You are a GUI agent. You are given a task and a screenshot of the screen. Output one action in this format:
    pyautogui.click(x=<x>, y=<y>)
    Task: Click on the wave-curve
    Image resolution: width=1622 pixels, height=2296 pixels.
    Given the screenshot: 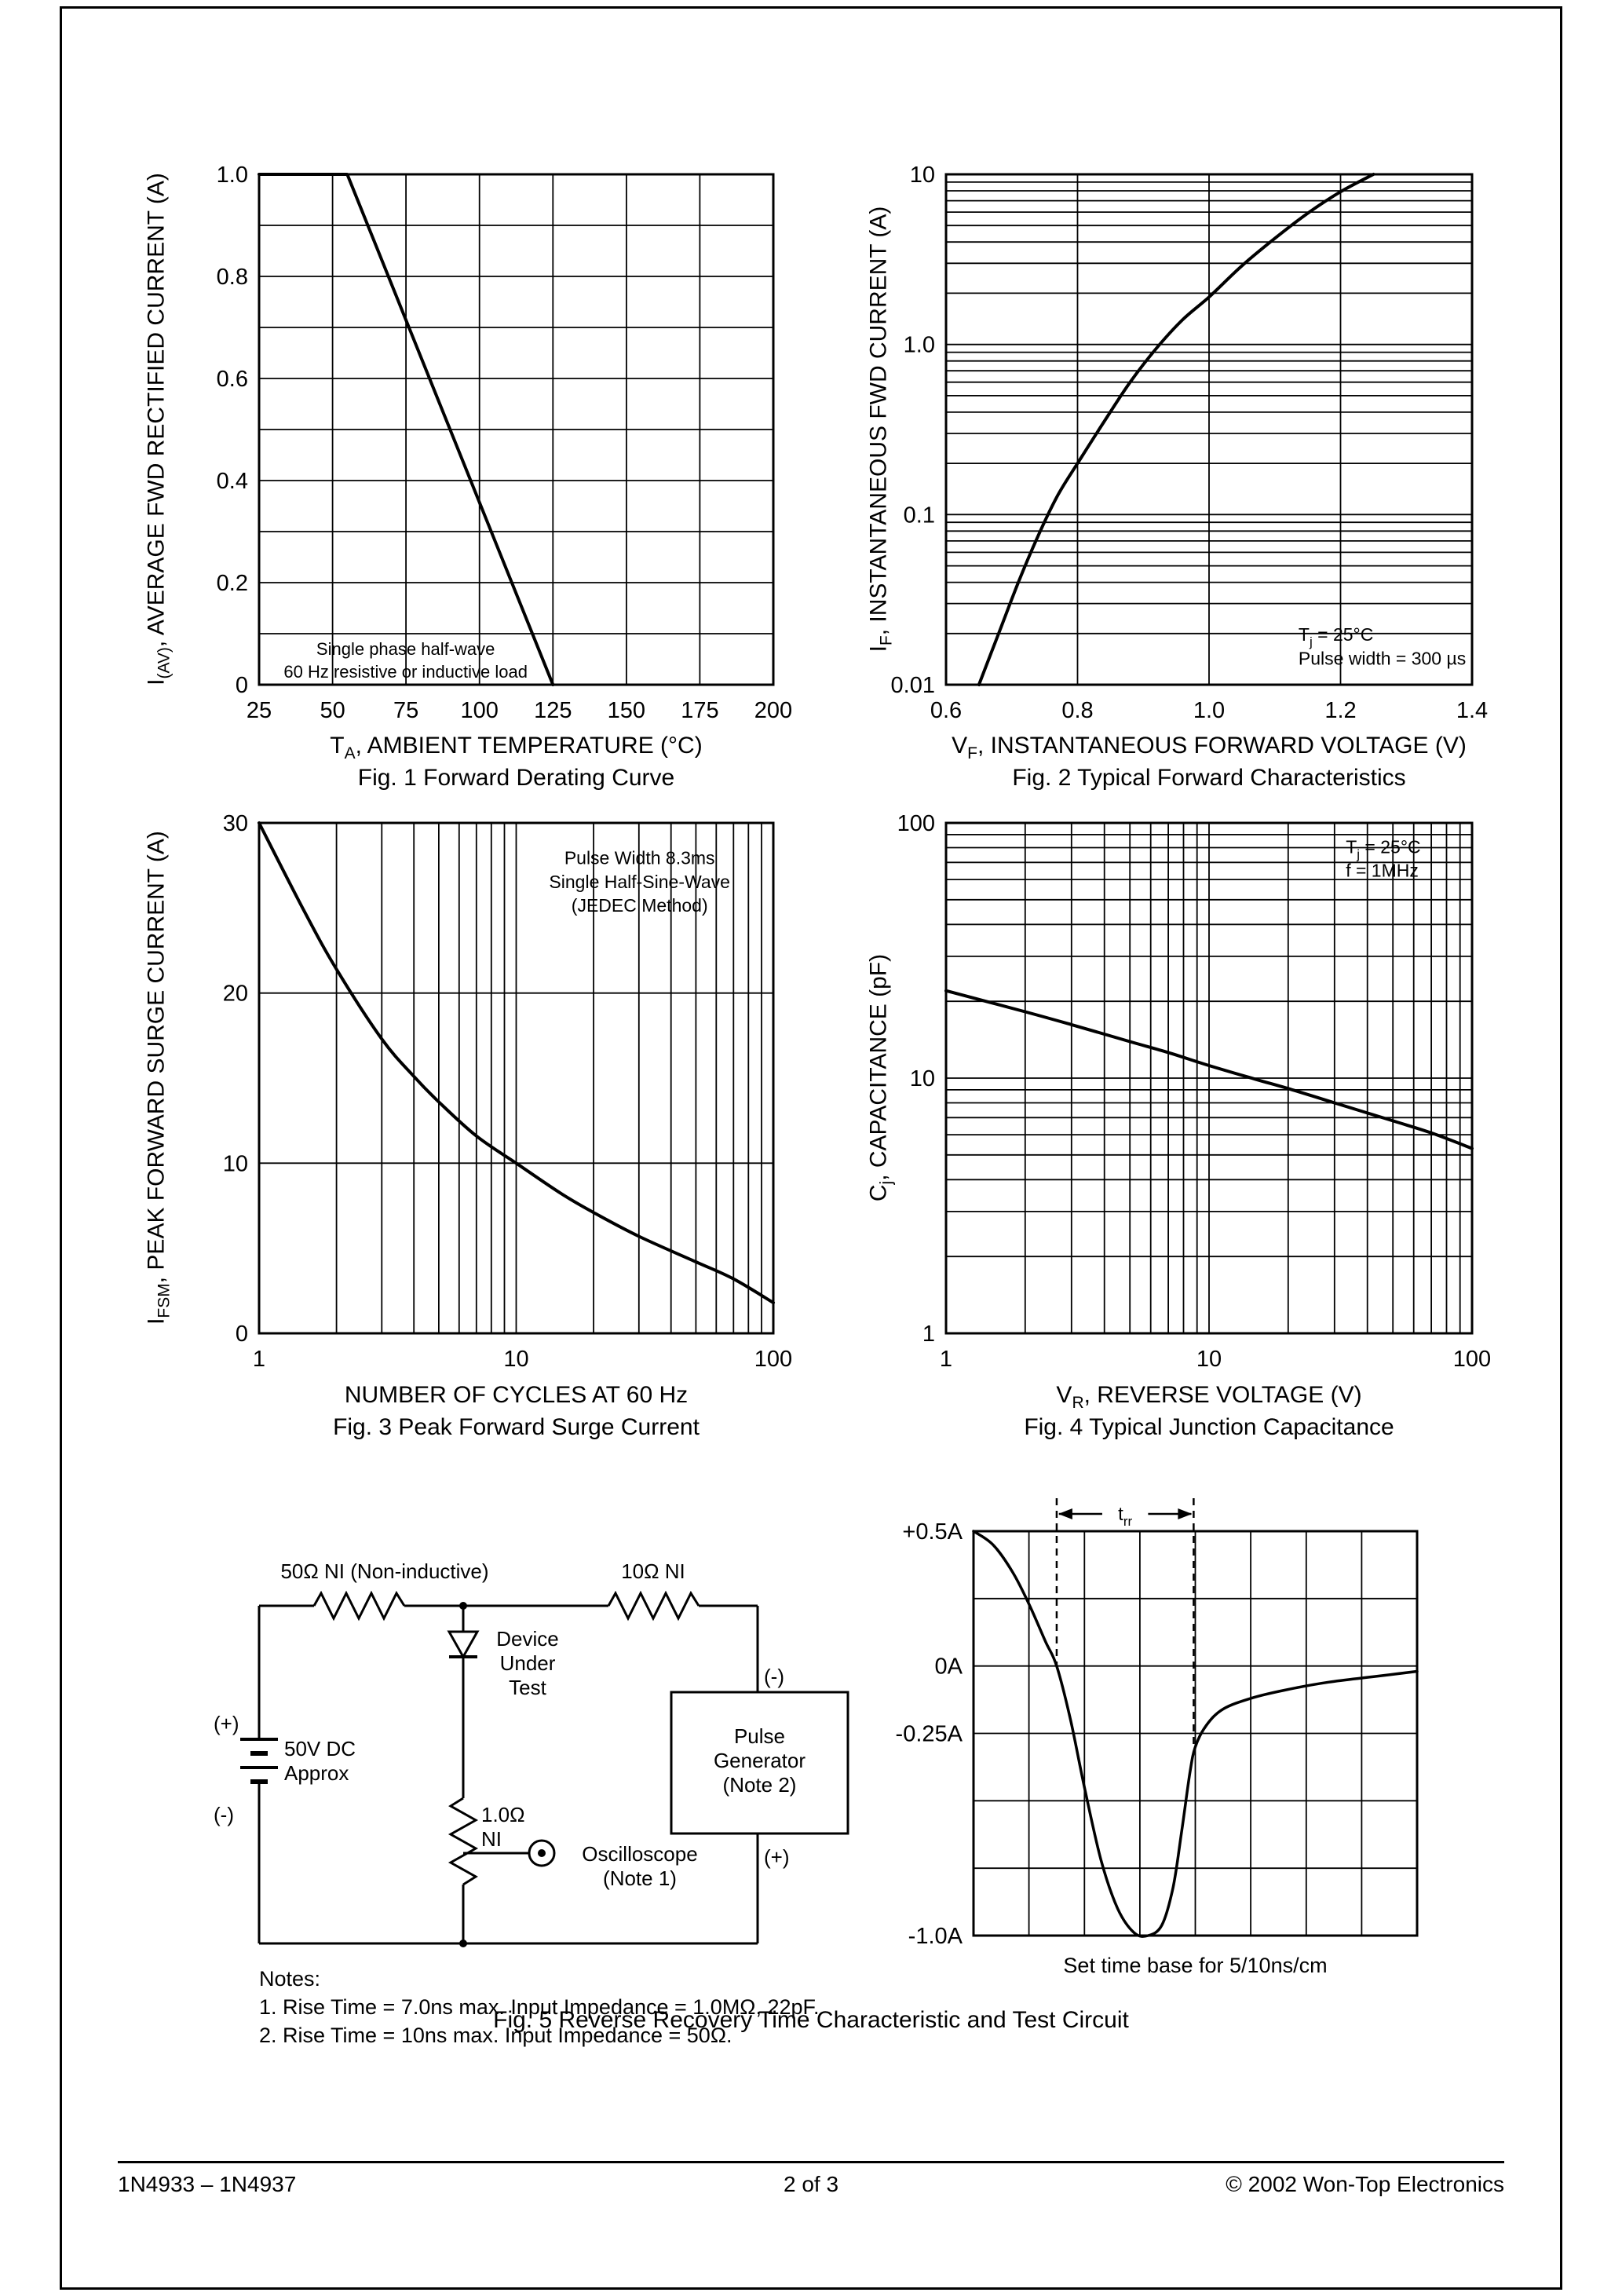 What is the action you would take?
    pyautogui.click(x=1195, y=1734)
    